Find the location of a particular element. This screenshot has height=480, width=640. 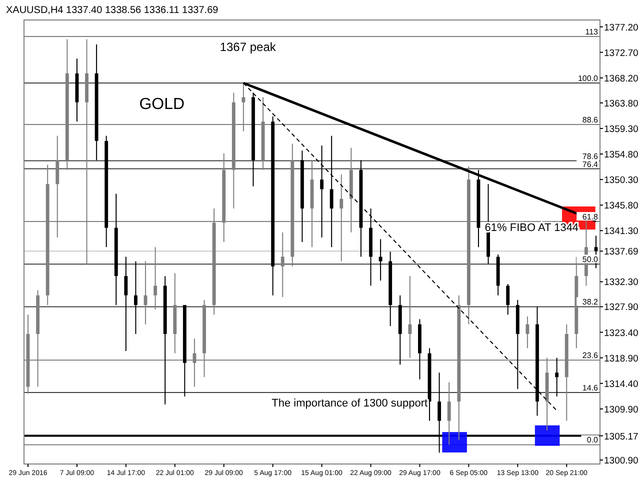

annotation: 61.8 is located at coordinates (590, 217).